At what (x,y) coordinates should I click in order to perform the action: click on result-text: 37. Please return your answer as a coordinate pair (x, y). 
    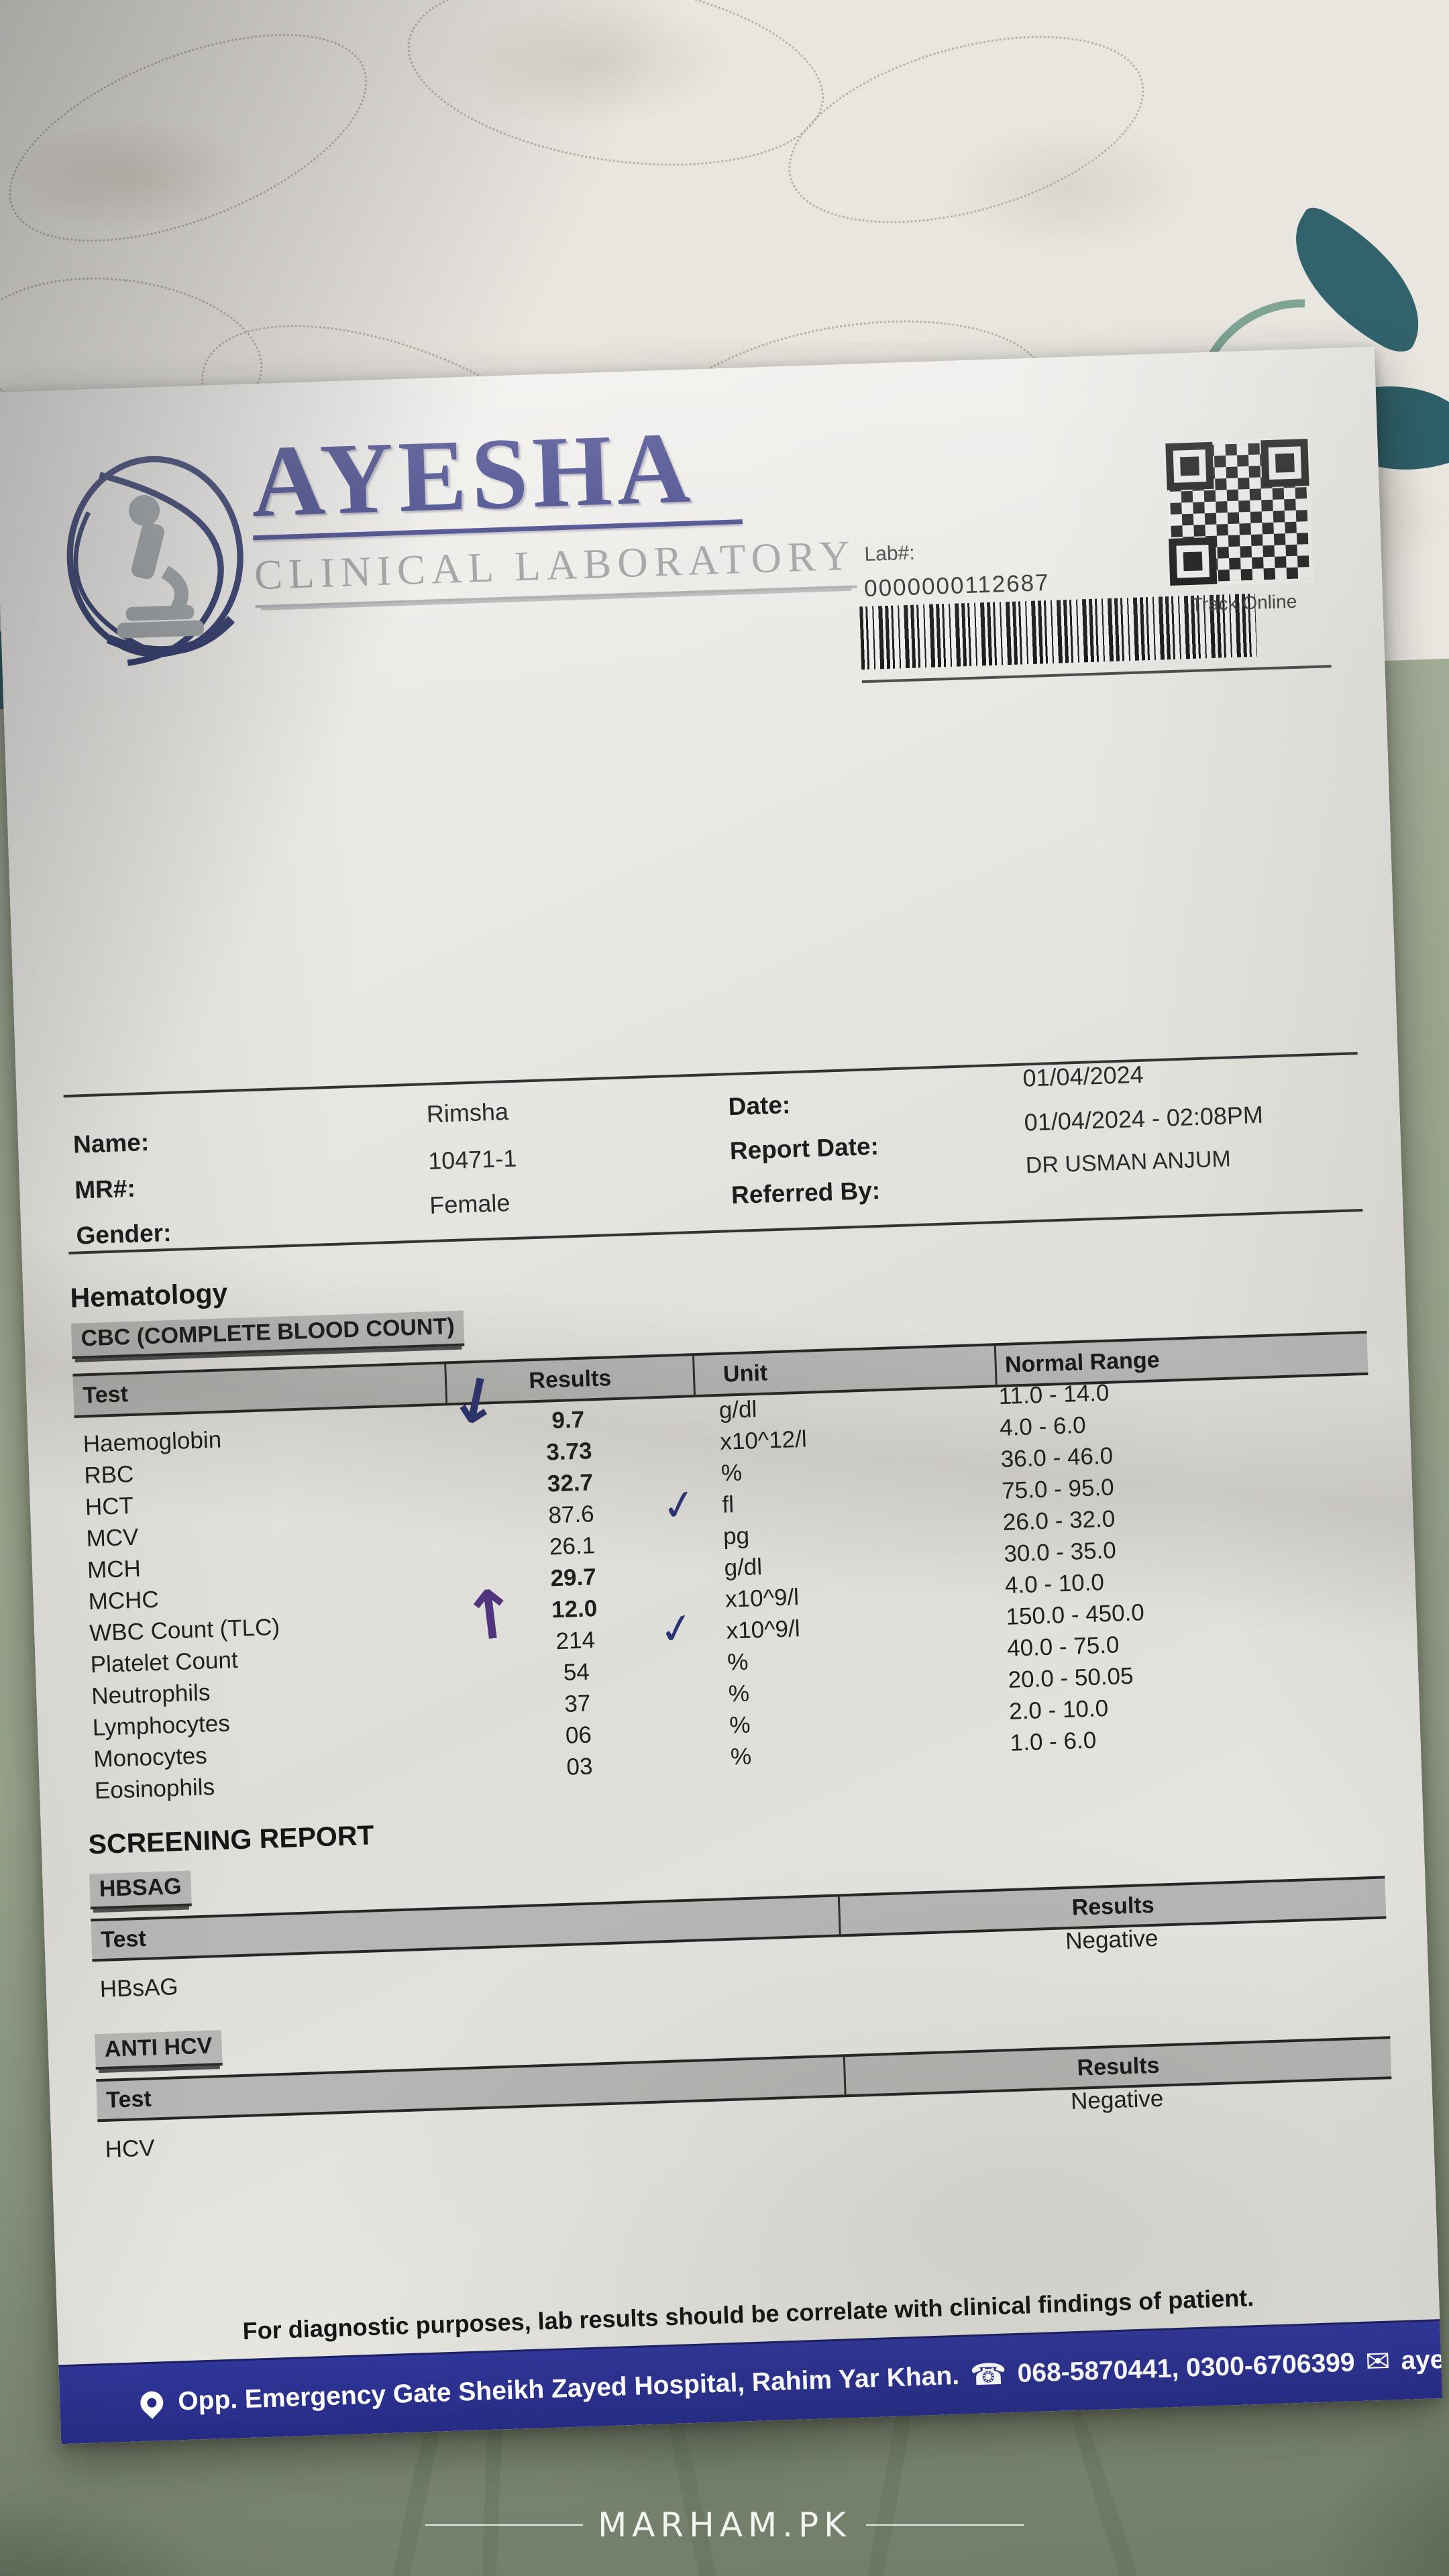
    Looking at the image, I should click on (577, 1703).